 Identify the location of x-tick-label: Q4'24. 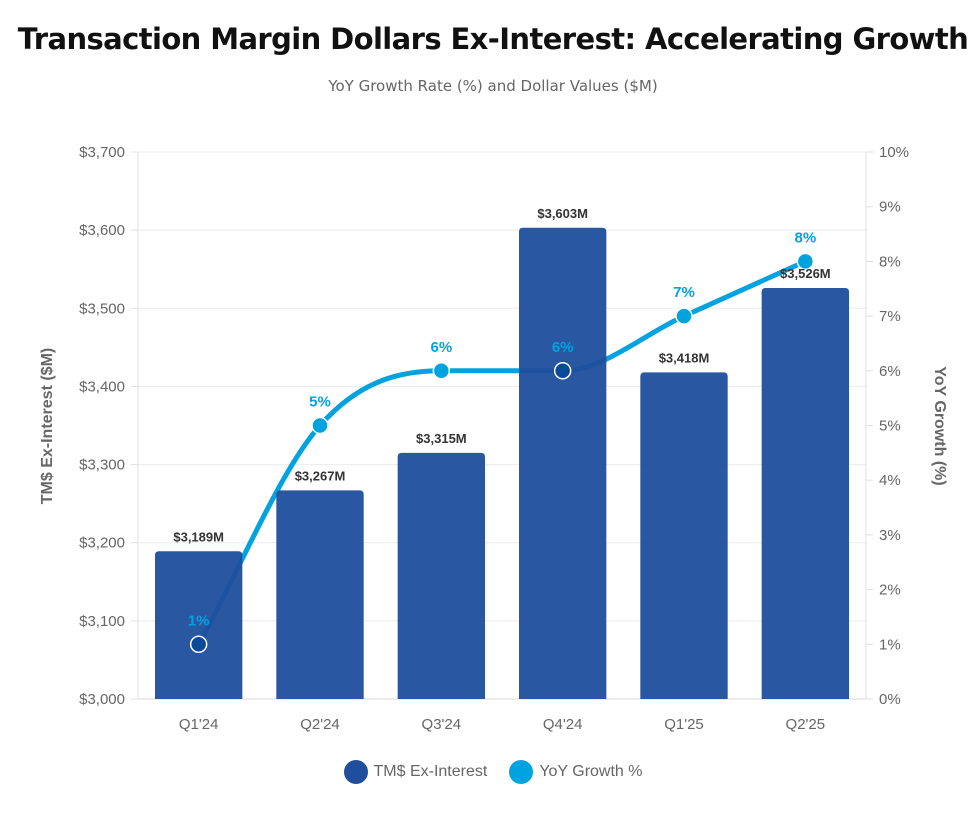
(563, 724).